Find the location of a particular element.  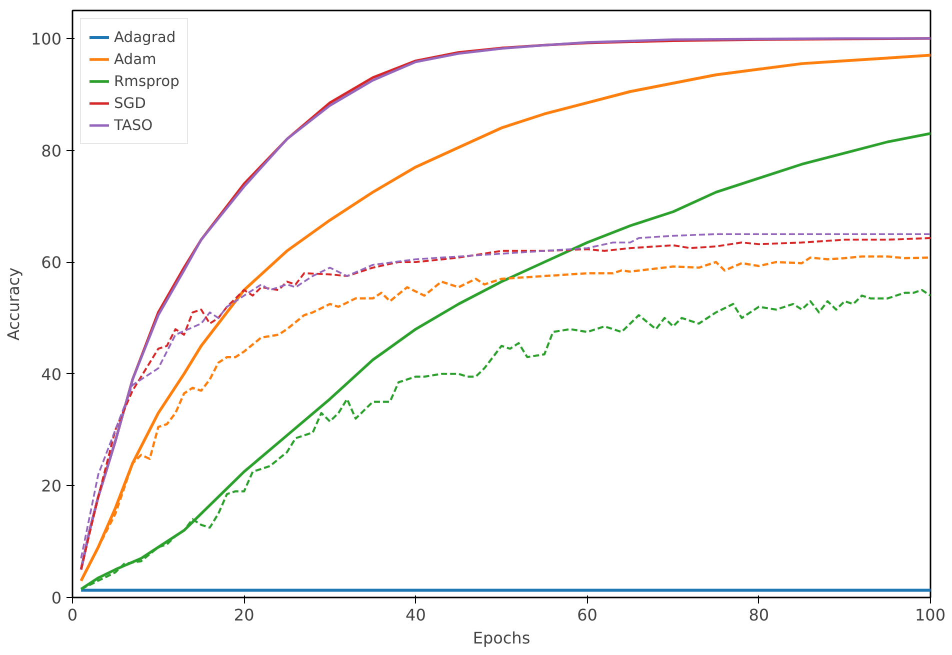

y-tick-label: 40 is located at coordinates (51, 374).